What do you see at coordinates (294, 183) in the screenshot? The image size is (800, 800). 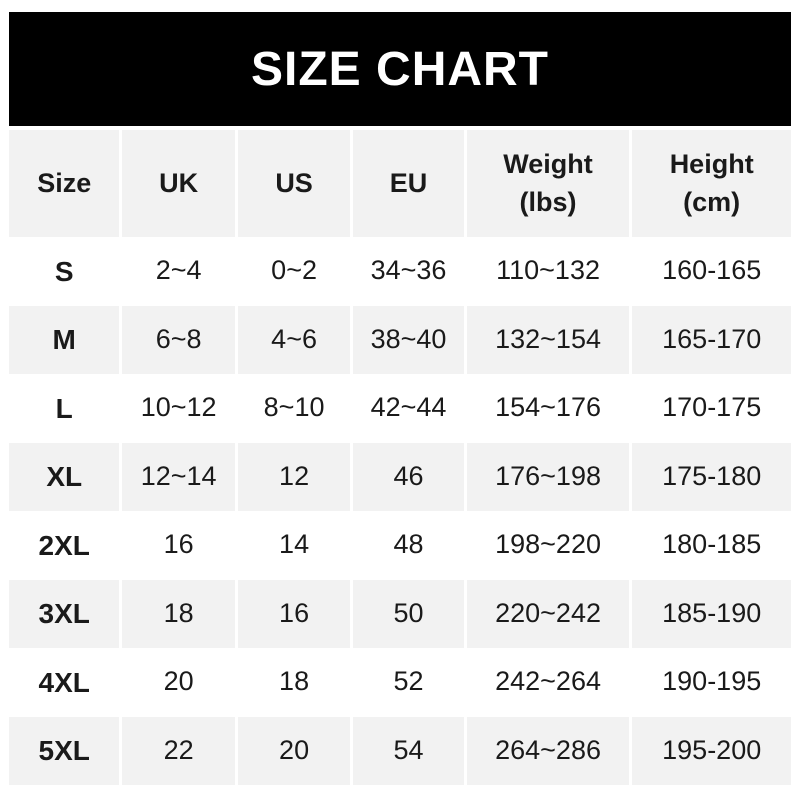 I see `column-header-us: US` at bounding box center [294, 183].